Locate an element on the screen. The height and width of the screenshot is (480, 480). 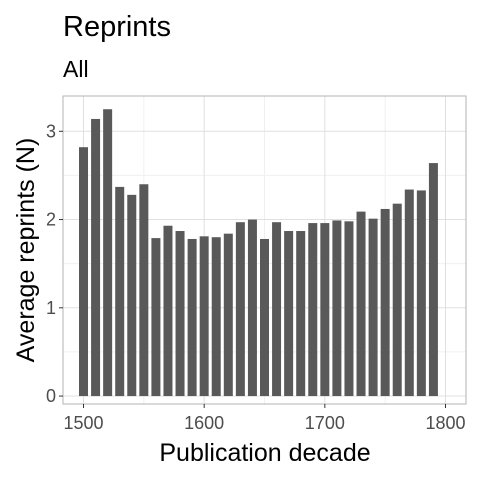
x-tick-label: 1600 is located at coordinates (204, 423).